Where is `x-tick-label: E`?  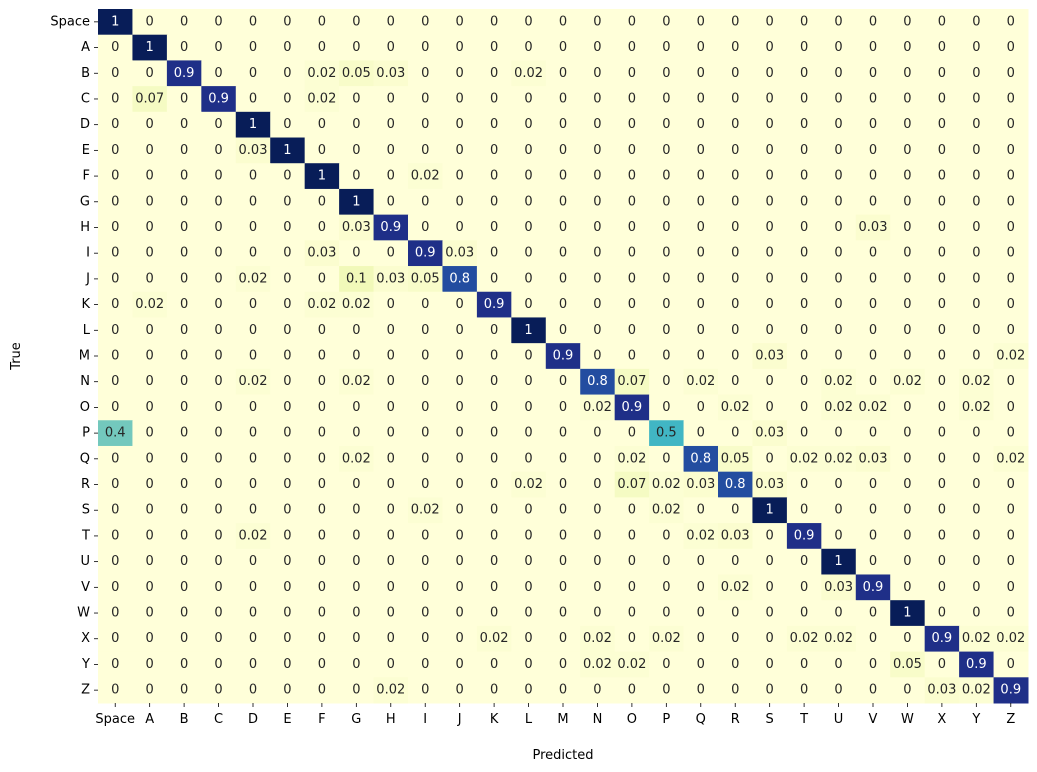
x-tick-label: E is located at coordinates (287, 719).